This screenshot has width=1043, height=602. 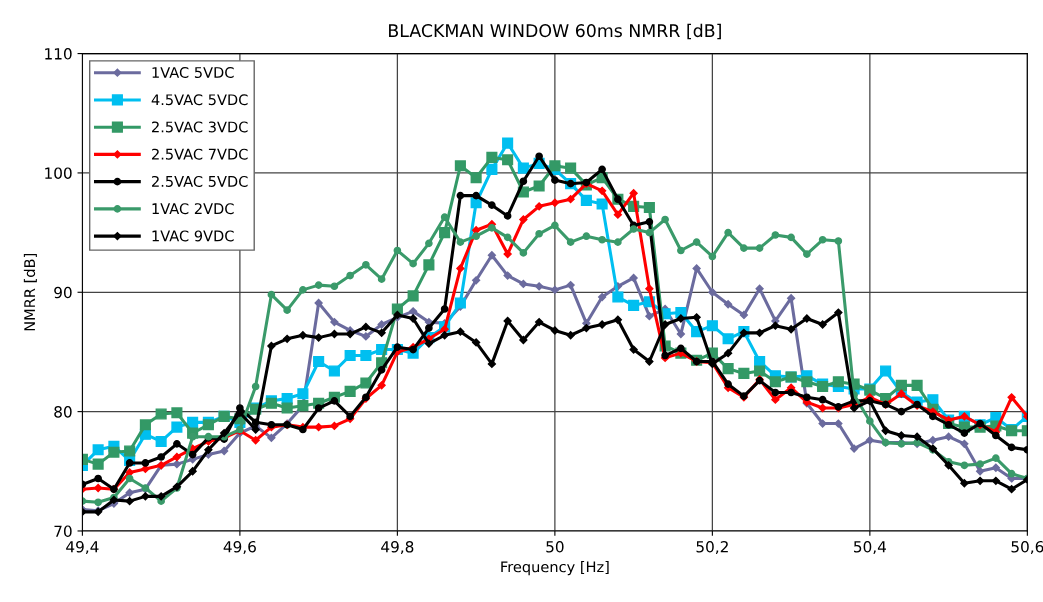 What do you see at coordinates (58, 173) in the screenshot?
I see `y-tick-label: 100` at bounding box center [58, 173].